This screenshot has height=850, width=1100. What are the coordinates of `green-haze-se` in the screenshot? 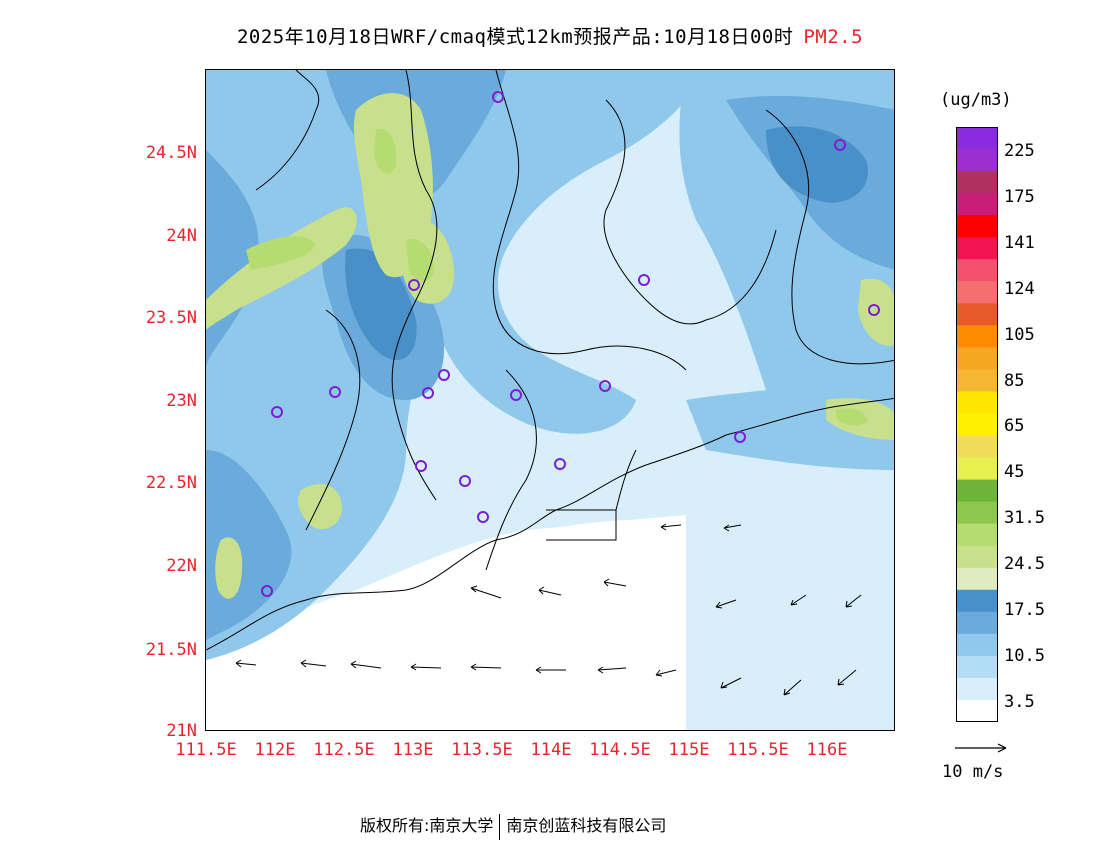 It's located at (876, 312).